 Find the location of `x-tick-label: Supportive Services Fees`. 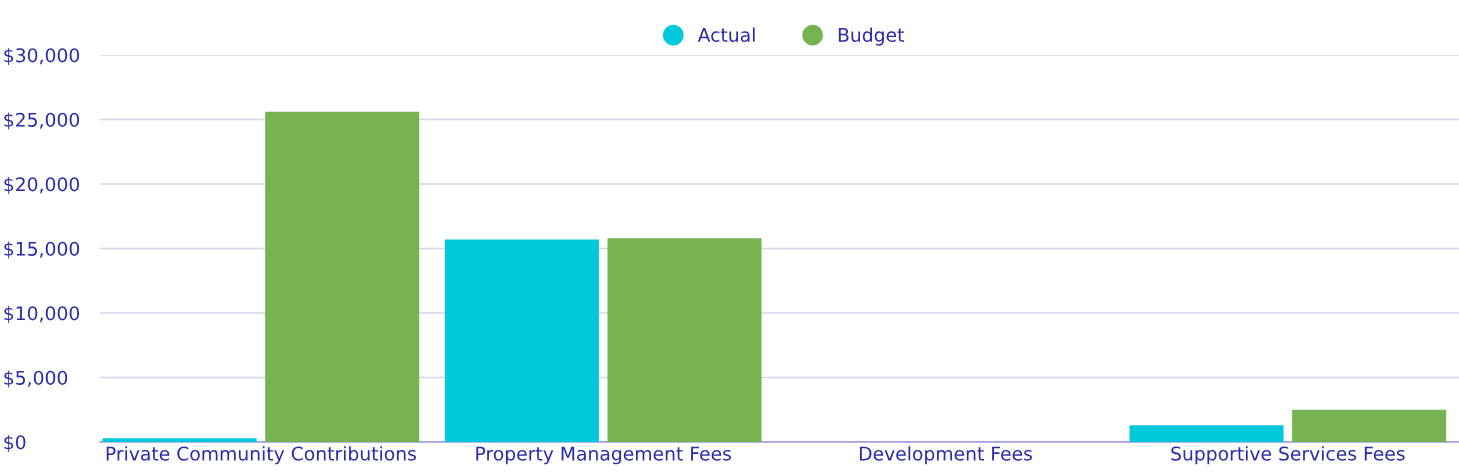

x-tick-label: Supportive Services Fees is located at coordinates (1288, 455).